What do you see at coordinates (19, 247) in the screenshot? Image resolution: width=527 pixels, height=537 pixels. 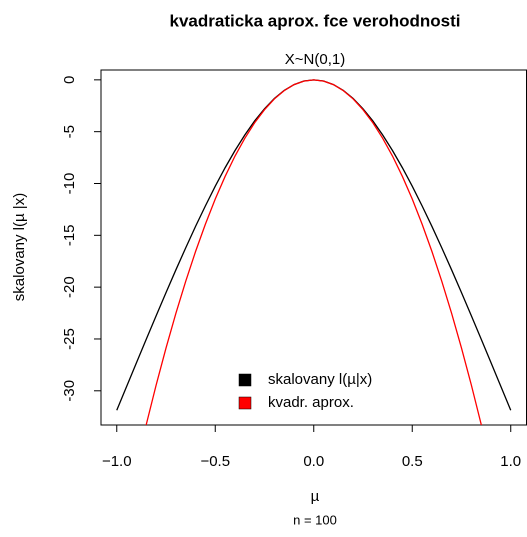 I see `y-axis-label: skalovany l(µ |x)` at bounding box center [19, 247].